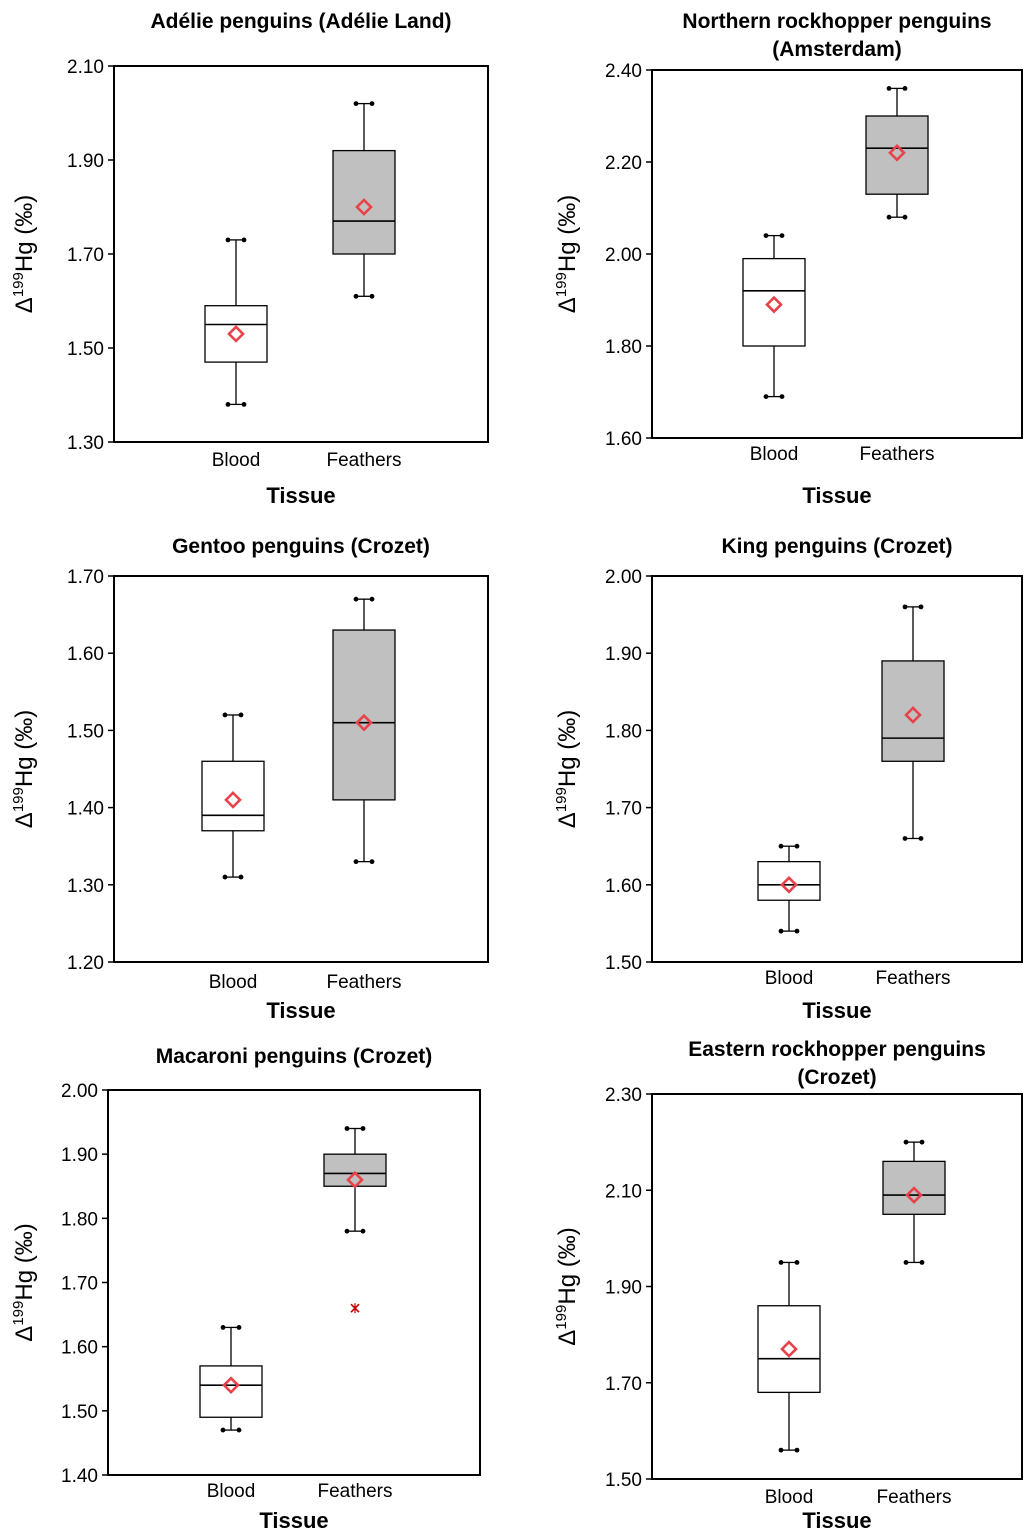 The image size is (1035, 1540). I want to click on y-tick-label: 2.30, so click(623, 1095).